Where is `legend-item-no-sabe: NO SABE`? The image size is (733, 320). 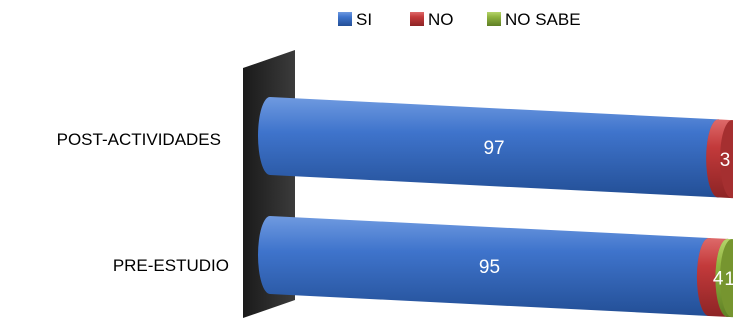
legend-item-no-sabe: NO SABE is located at coordinates (534, 19).